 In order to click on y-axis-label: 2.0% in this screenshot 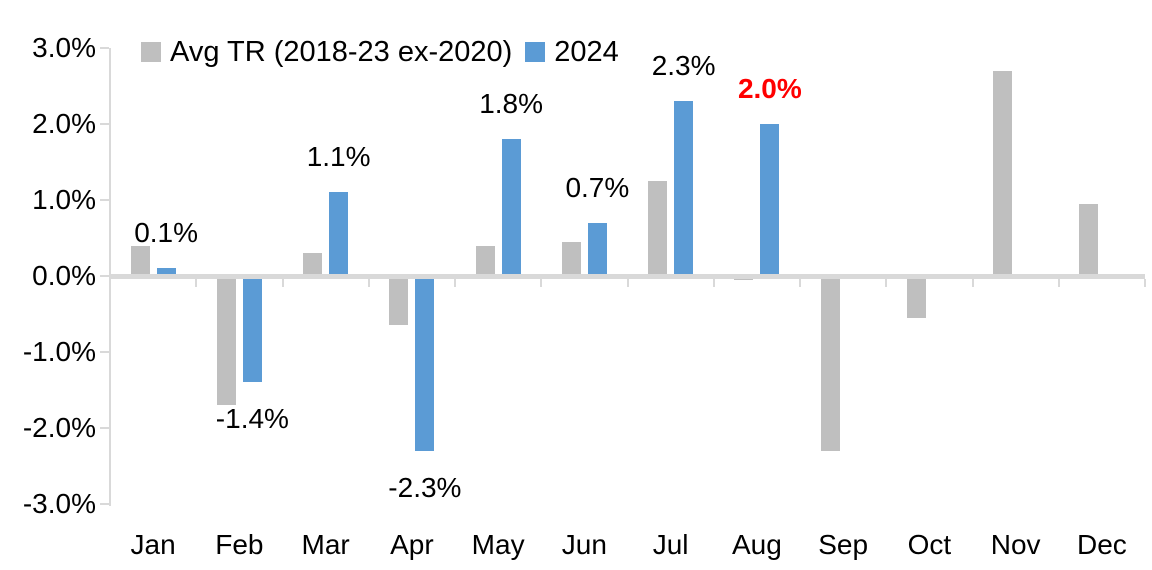, I will do `click(64, 123)`.